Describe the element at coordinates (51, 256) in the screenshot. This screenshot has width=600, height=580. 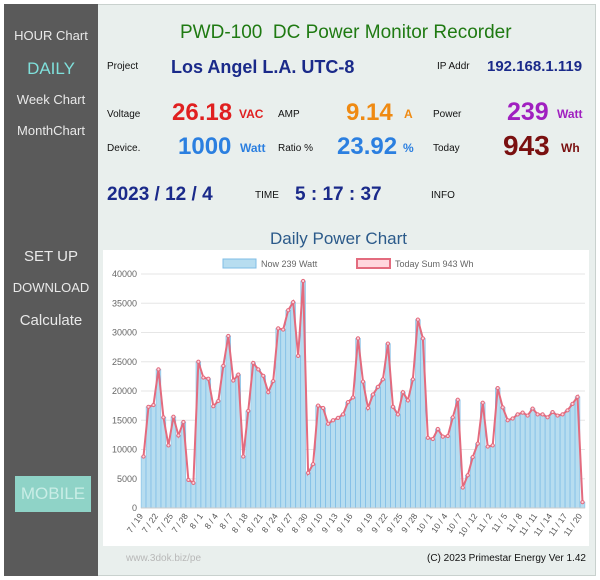
I see `nav-setup: SET UP` at that location.